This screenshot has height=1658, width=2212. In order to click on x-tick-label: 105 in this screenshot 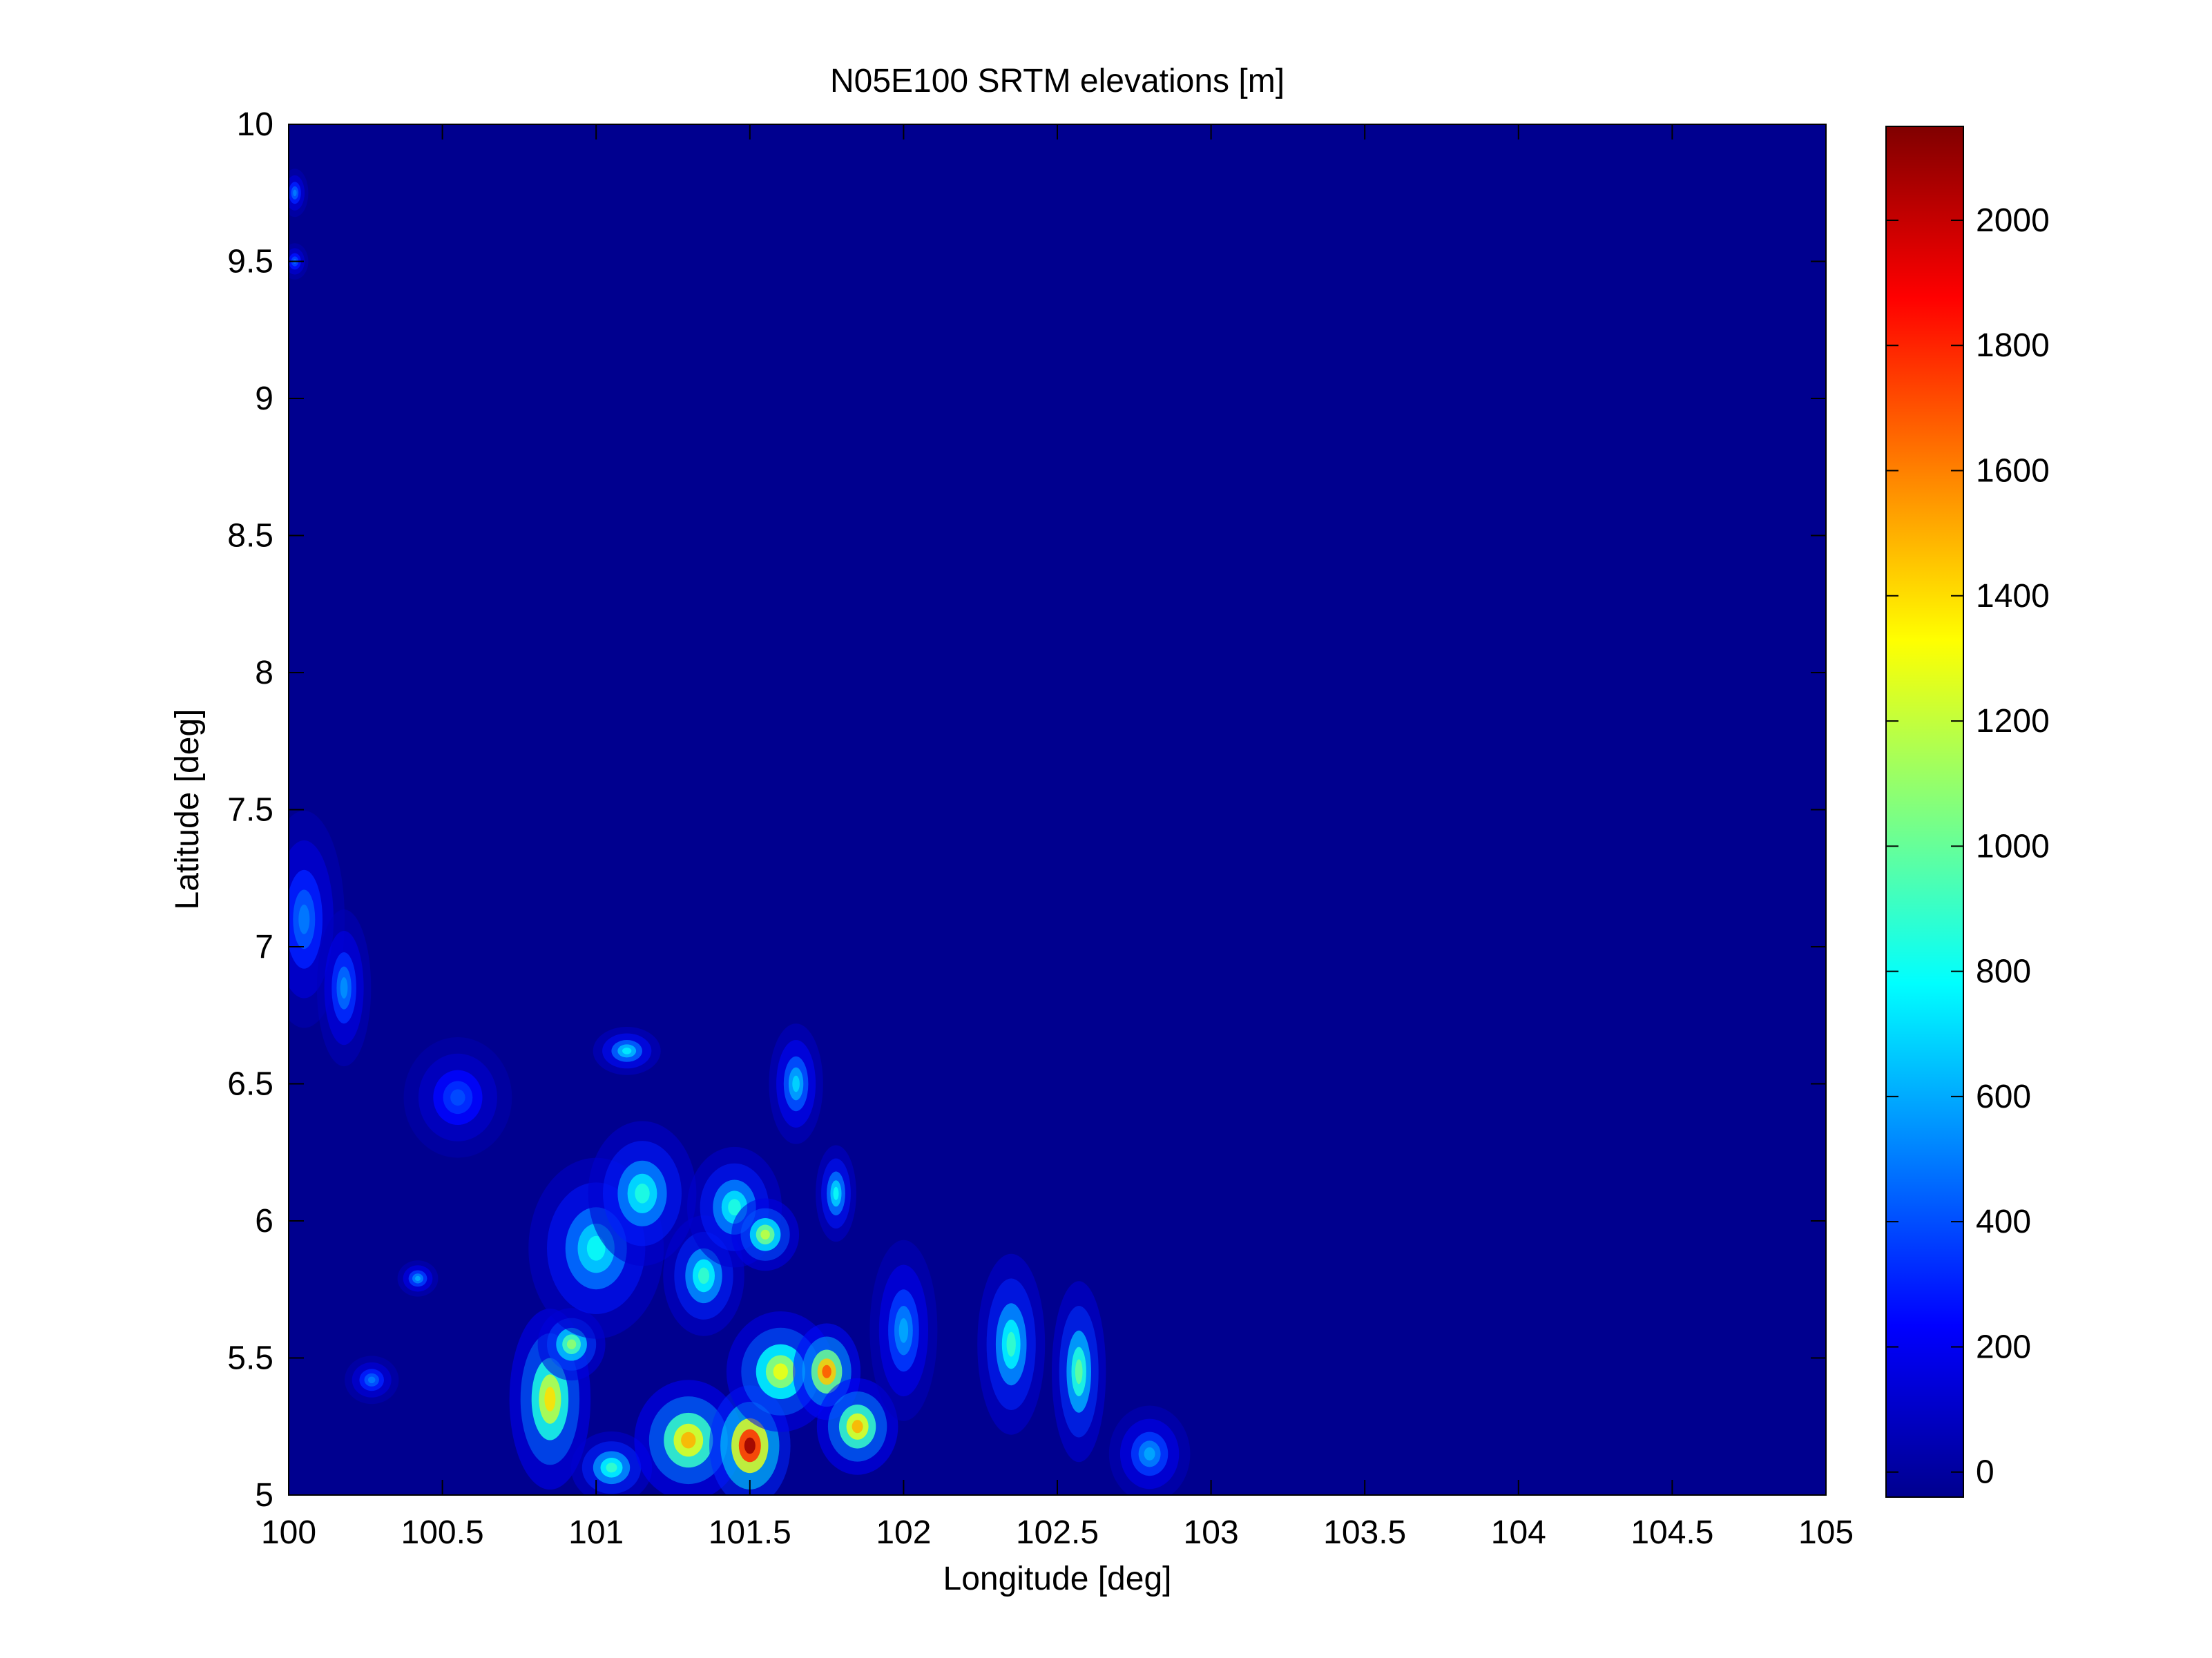, I will do `click(1826, 1532)`.